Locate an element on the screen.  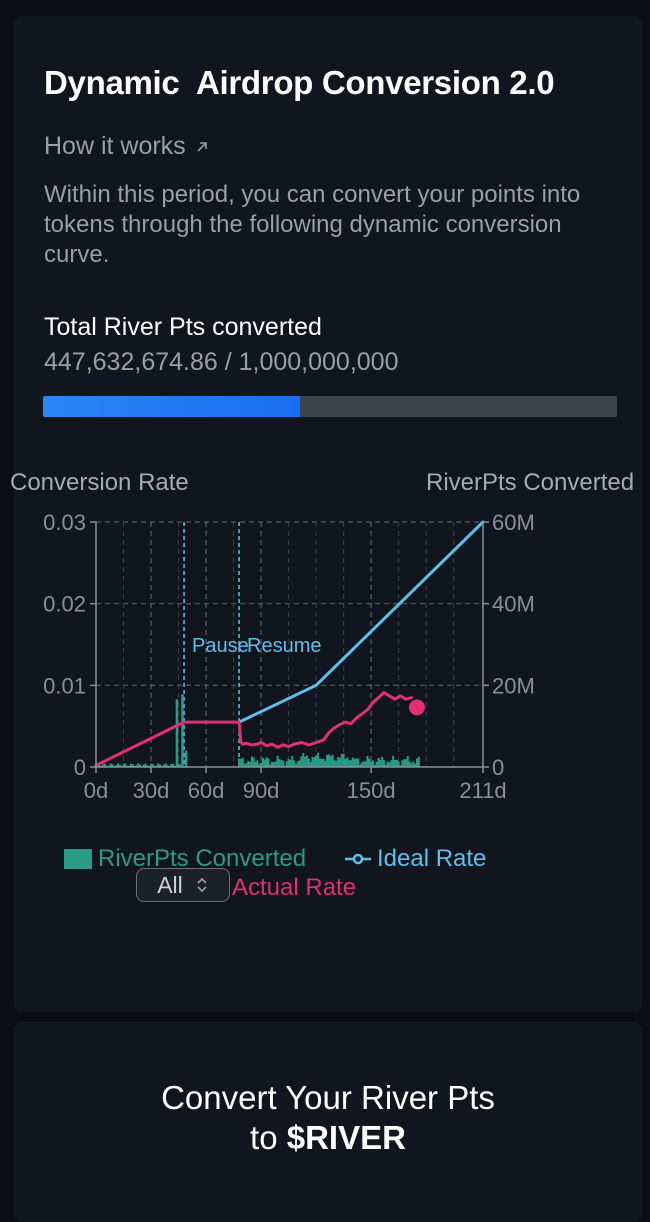
progress-bar is located at coordinates (330, 406).